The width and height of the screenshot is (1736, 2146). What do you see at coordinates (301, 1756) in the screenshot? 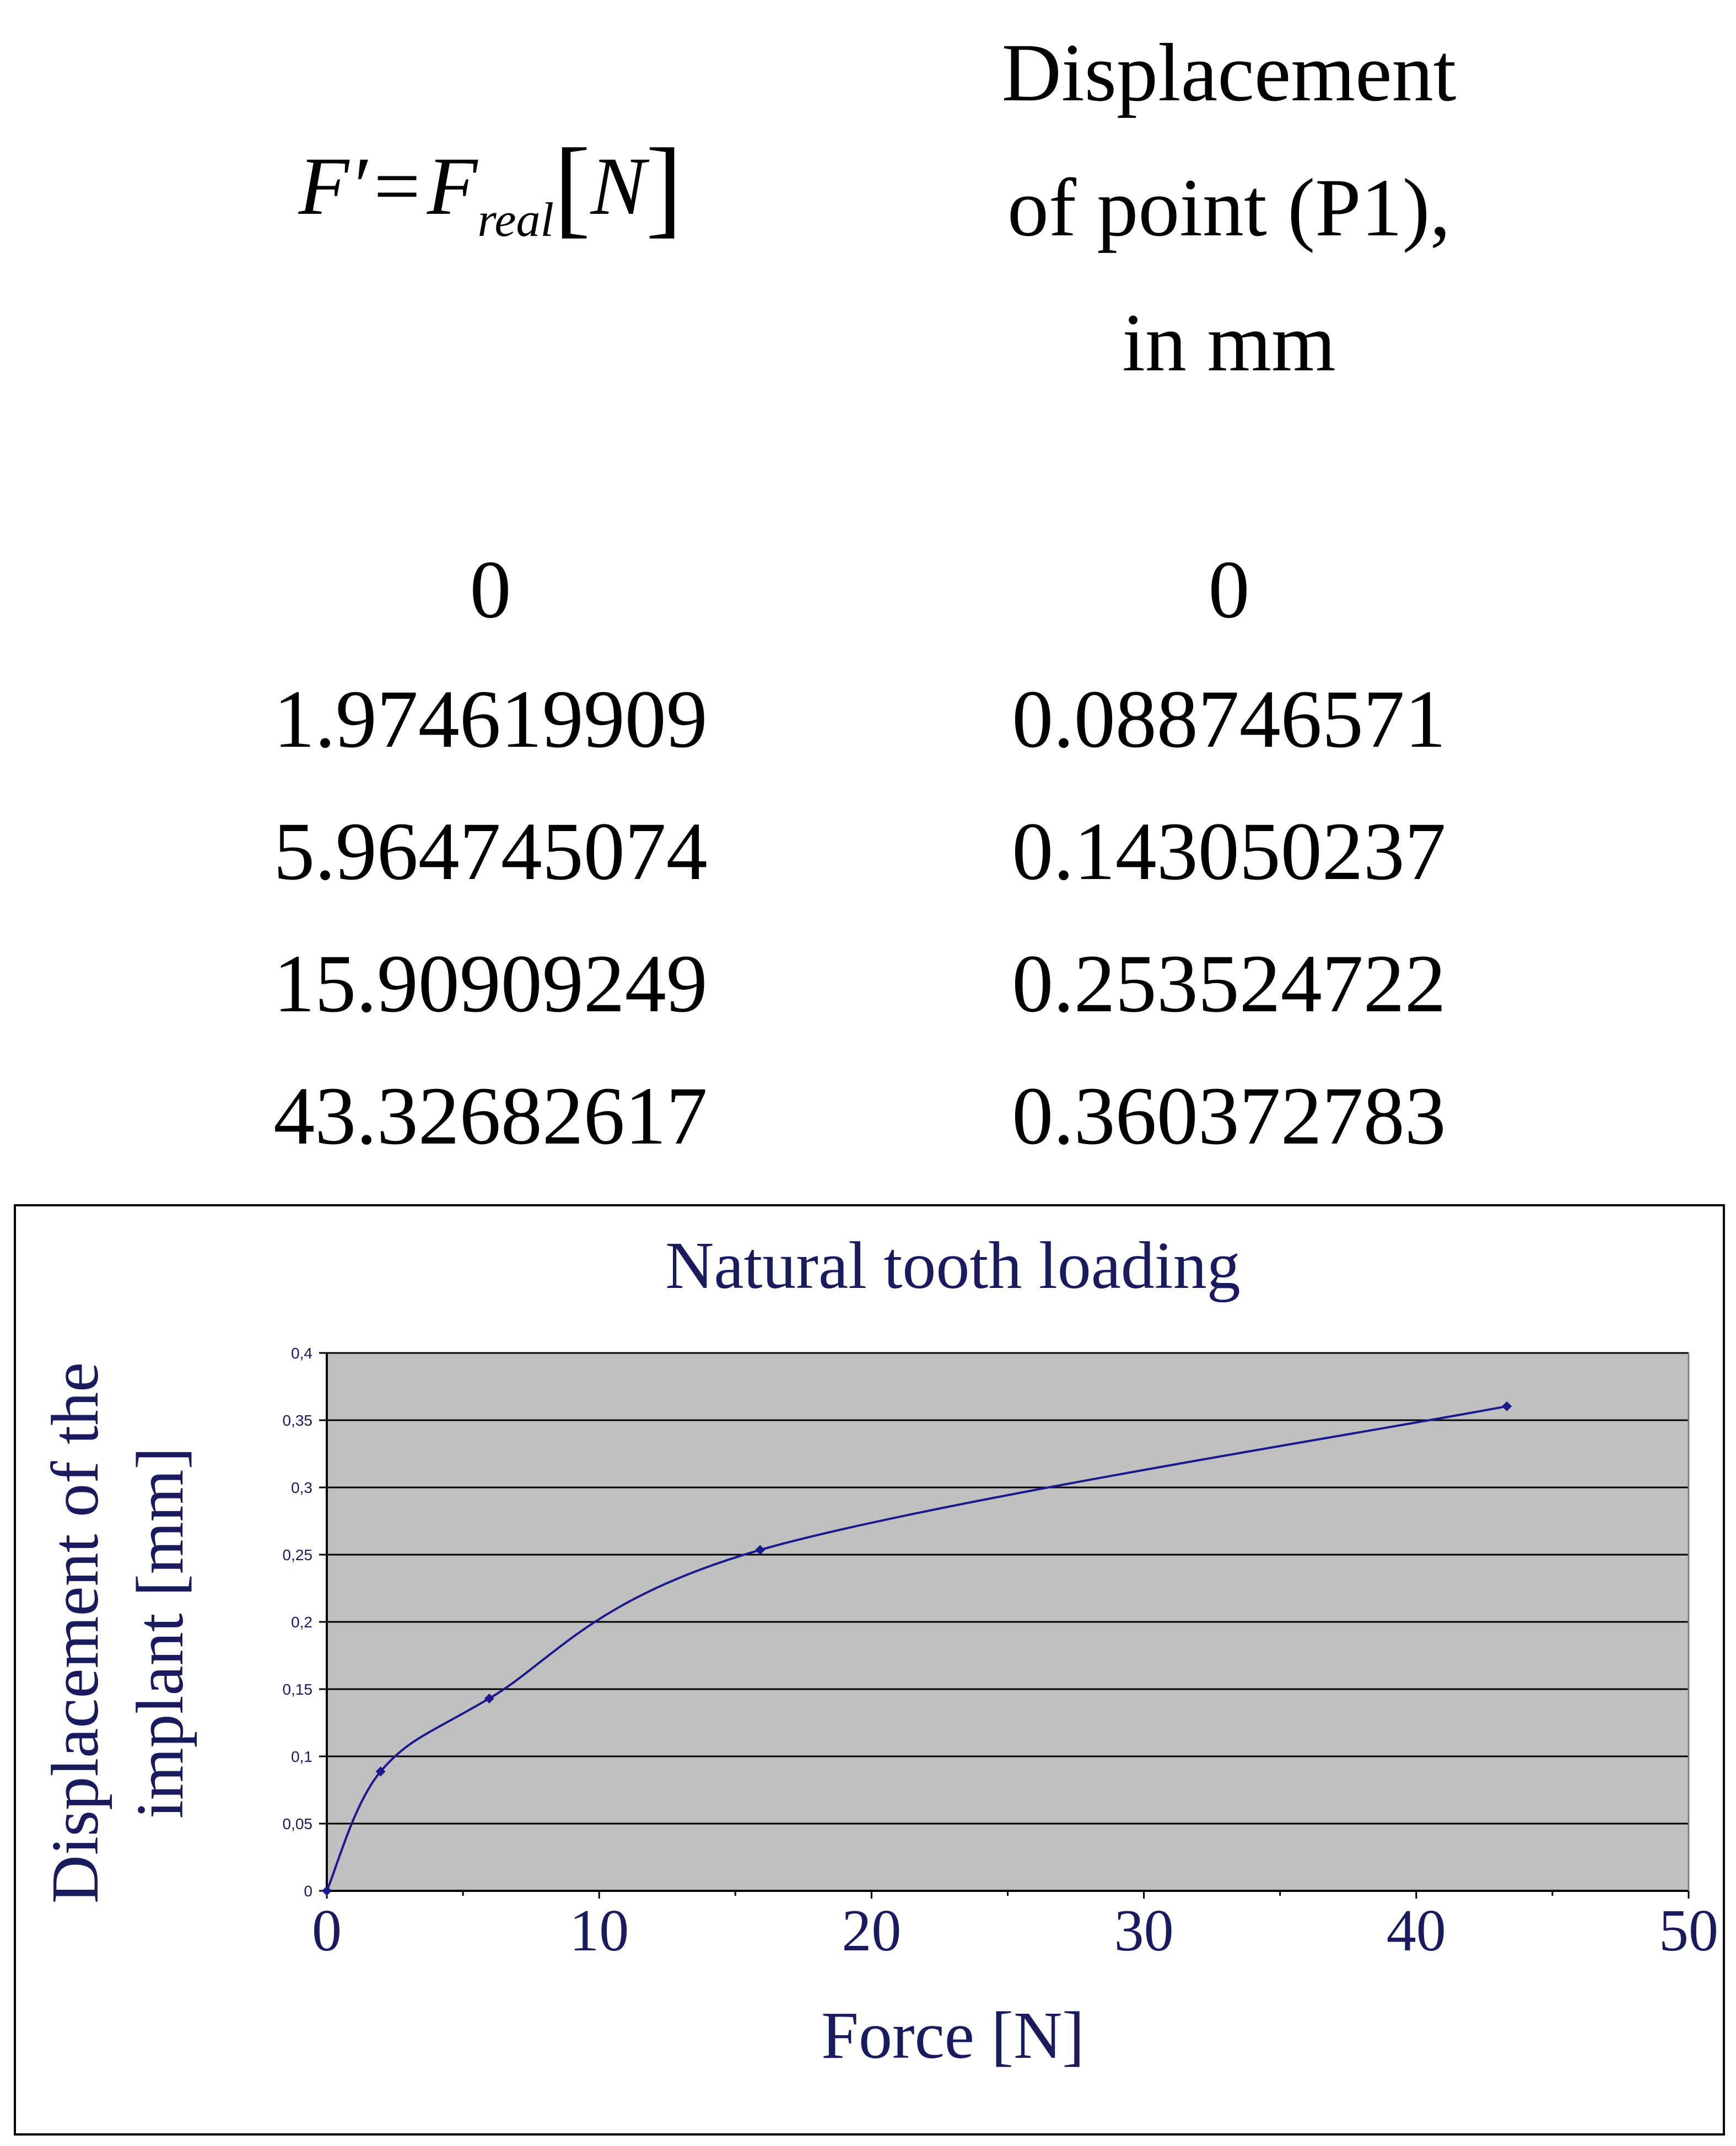
I see `y-tick-label: 0,1` at bounding box center [301, 1756].